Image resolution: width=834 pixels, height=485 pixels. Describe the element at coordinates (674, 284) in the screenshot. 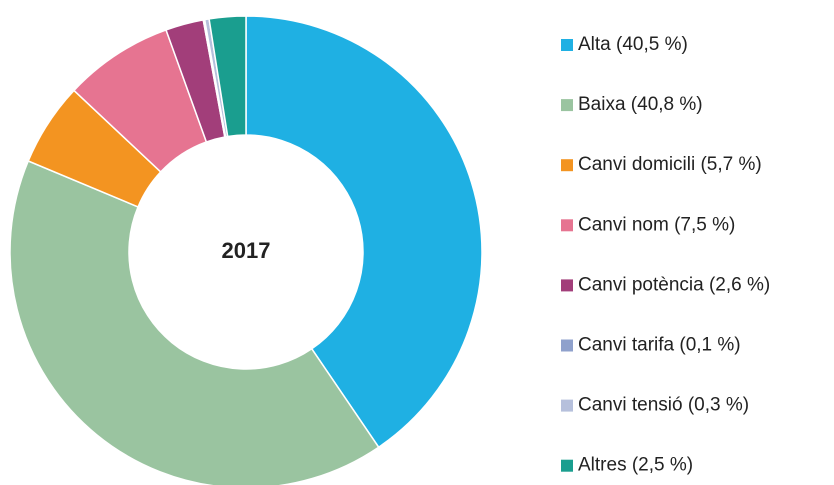

I see `legend-label: Canvi potència (2,6 %)` at that location.